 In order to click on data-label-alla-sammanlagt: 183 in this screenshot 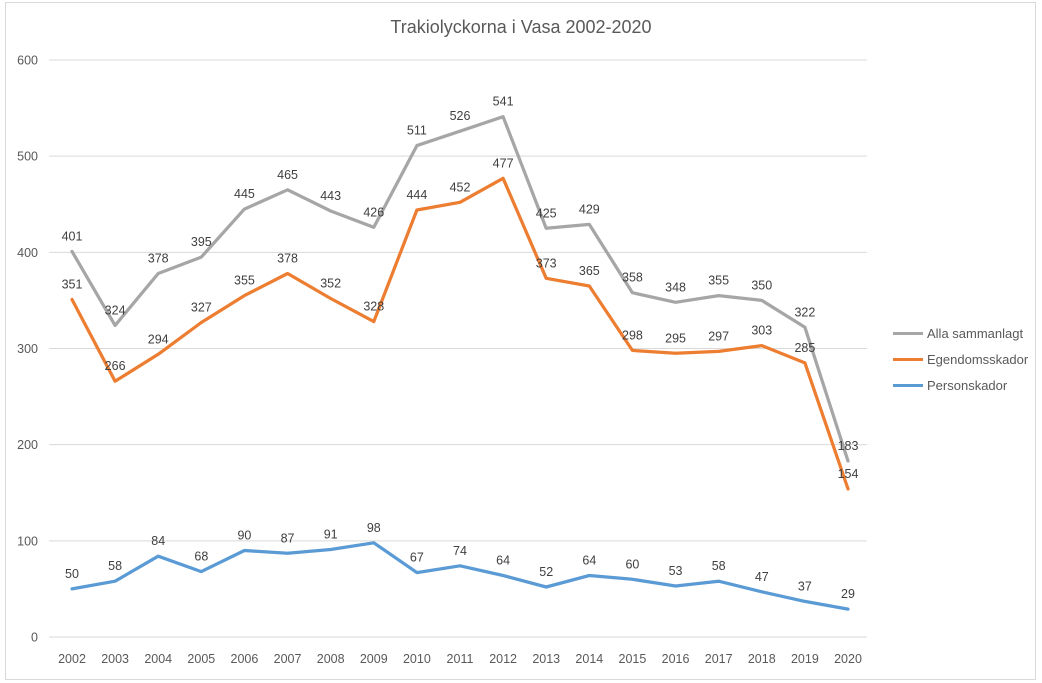, I will do `click(848, 446)`.